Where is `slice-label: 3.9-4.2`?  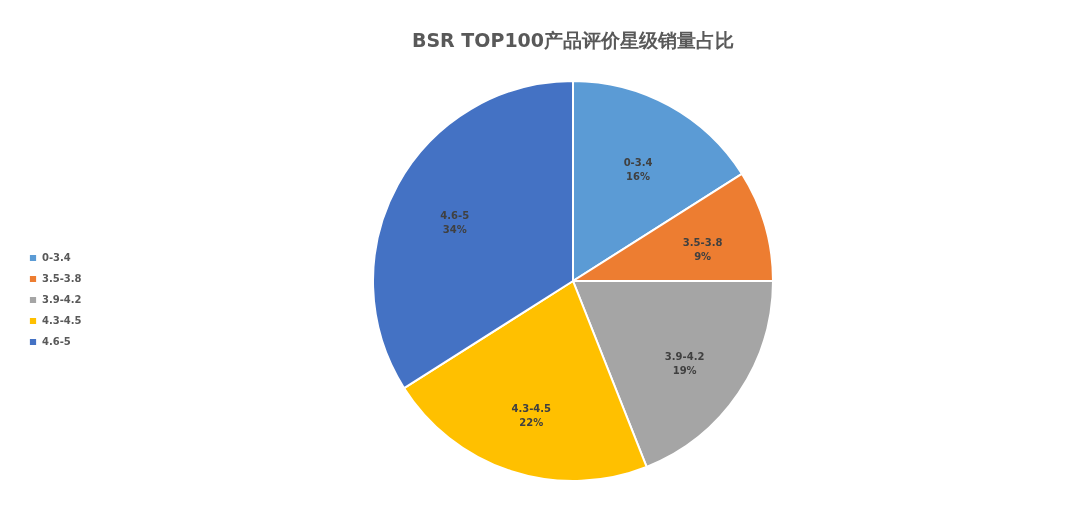
slice-label: 3.9-4.2 is located at coordinates (684, 356).